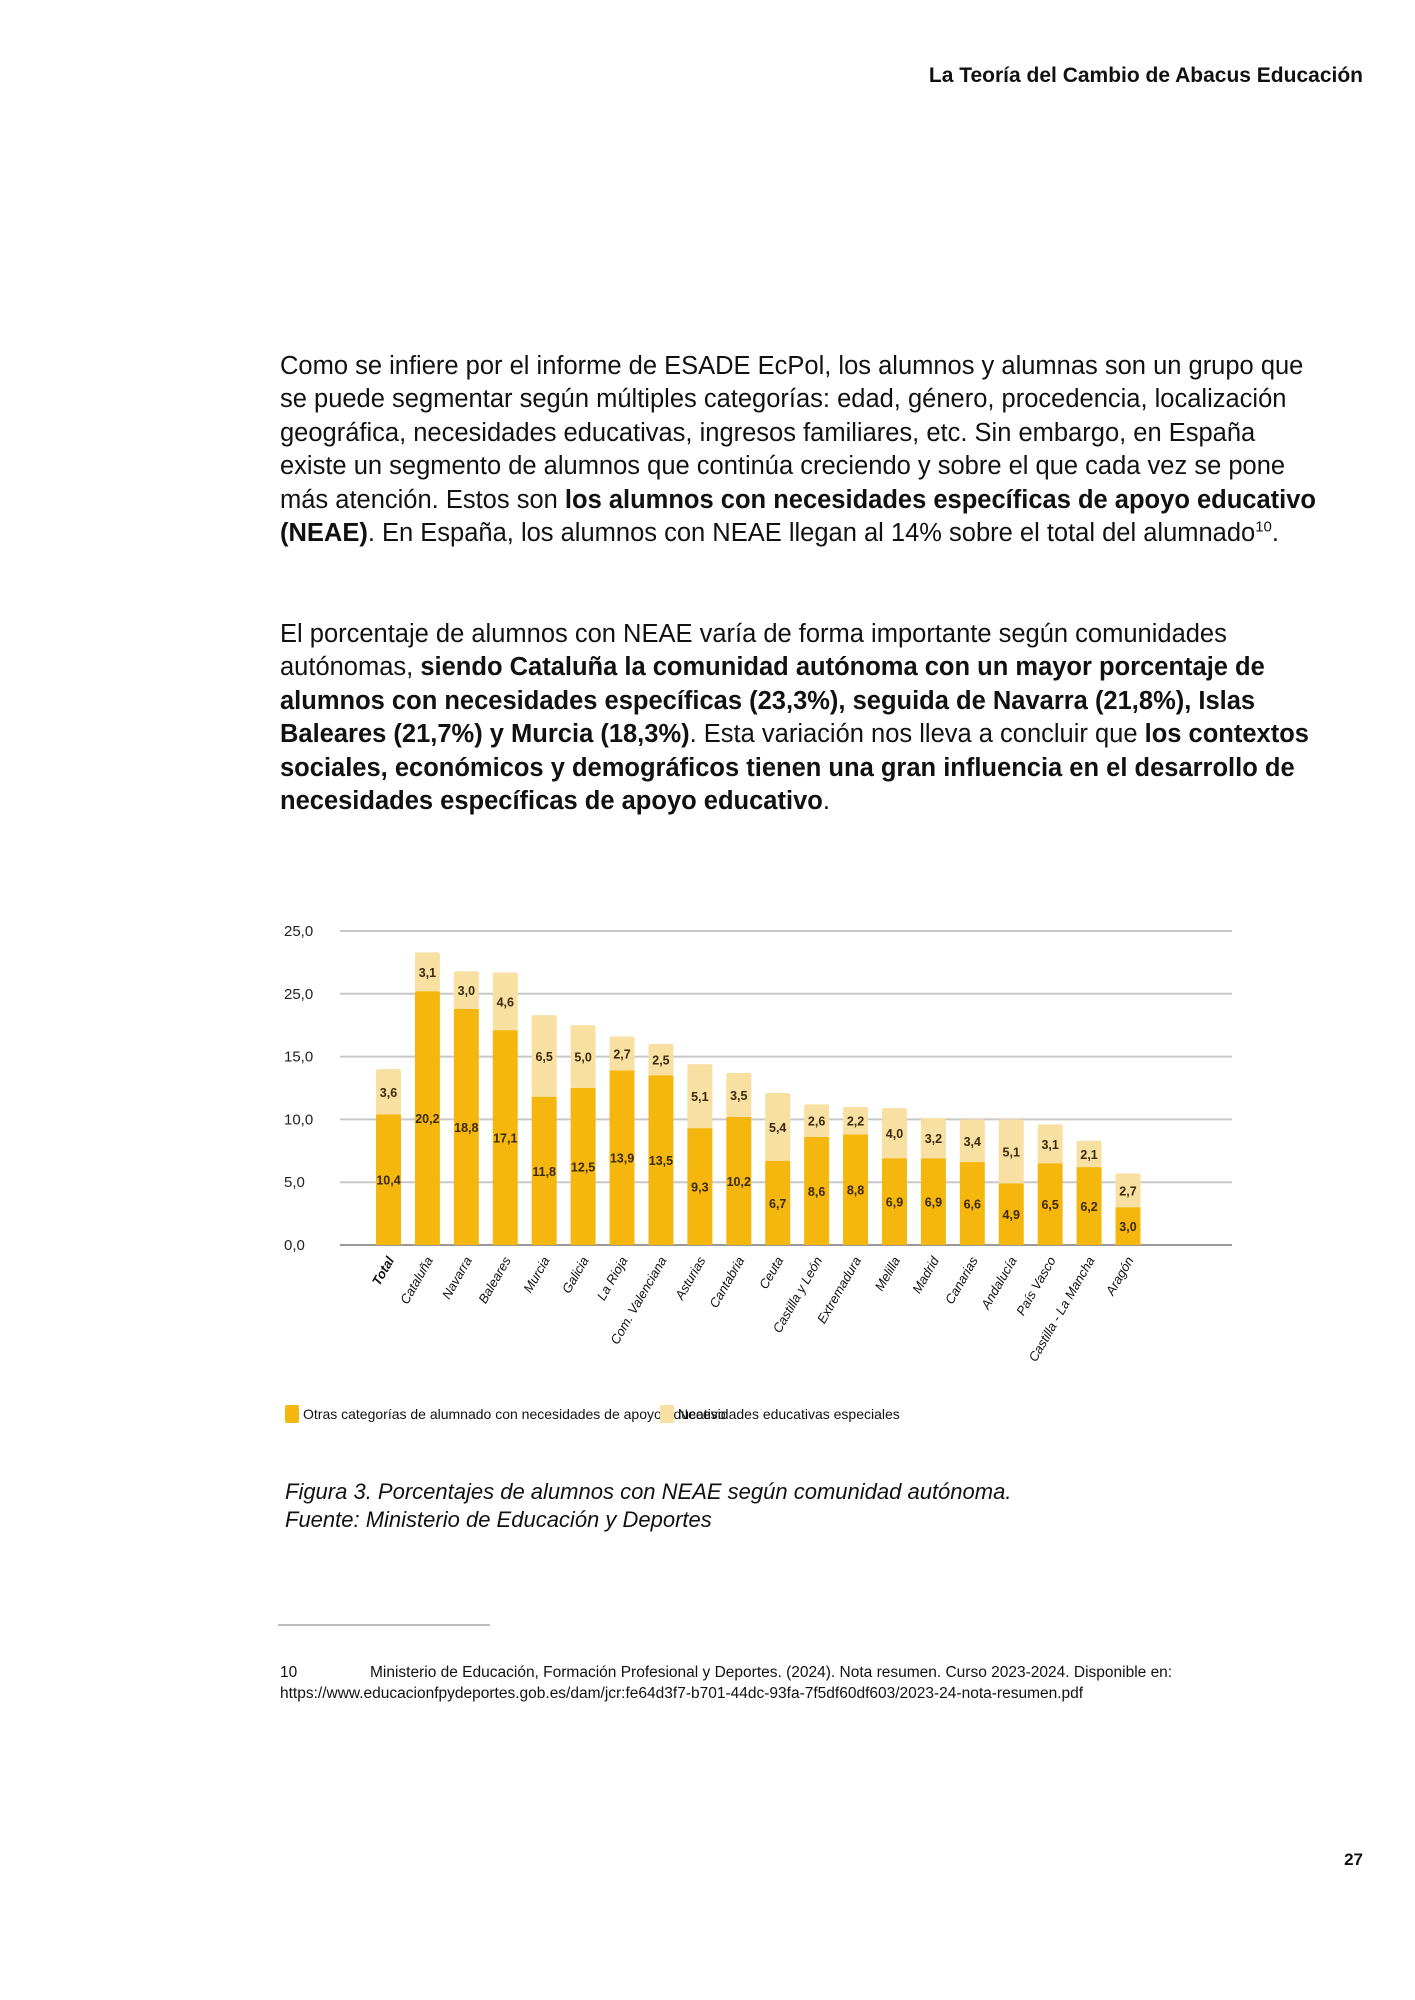 This screenshot has height=2000, width=1415. I want to click on x-tick-label: Ceuta, so click(771, 1273).